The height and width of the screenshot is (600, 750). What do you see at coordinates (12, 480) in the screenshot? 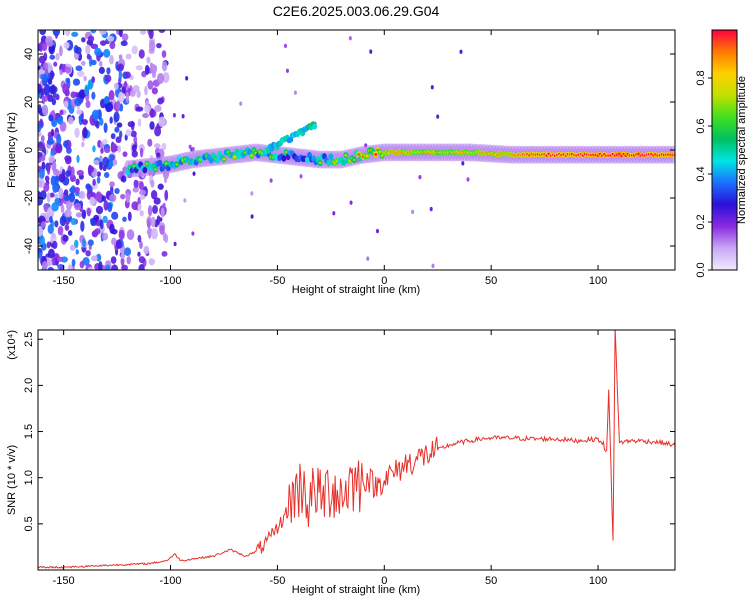
I see `snr-y-label: SNR (10 * v/v)` at bounding box center [12, 480].